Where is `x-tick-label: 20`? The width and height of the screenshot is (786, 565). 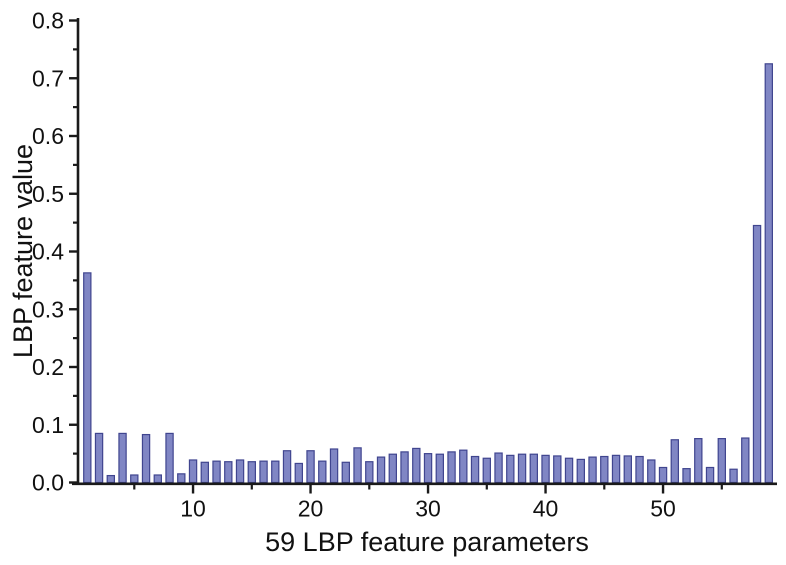 x-tick-label: 20 is located at coordinates (311, 509).